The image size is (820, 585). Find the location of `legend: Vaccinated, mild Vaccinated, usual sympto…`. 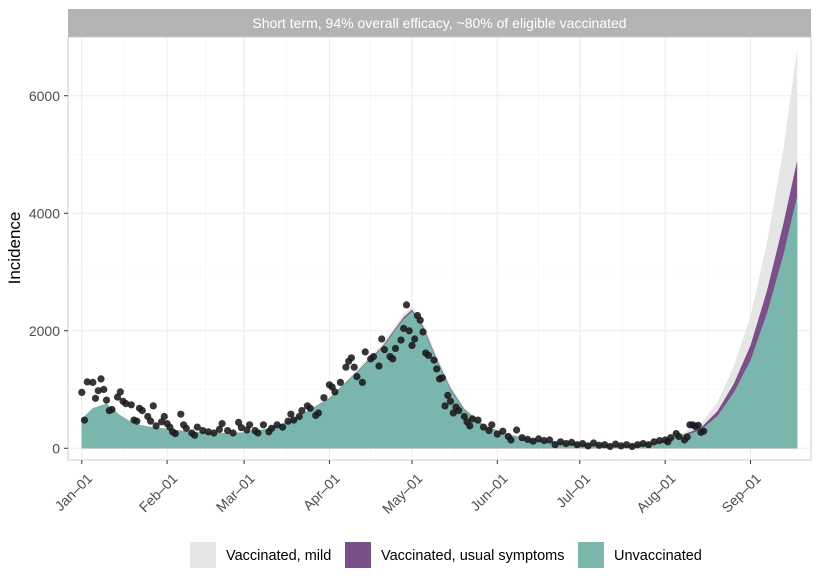

legend: Vaccinated, mild Vaccinated, usual sympto… is located at coordinates (446, 555).